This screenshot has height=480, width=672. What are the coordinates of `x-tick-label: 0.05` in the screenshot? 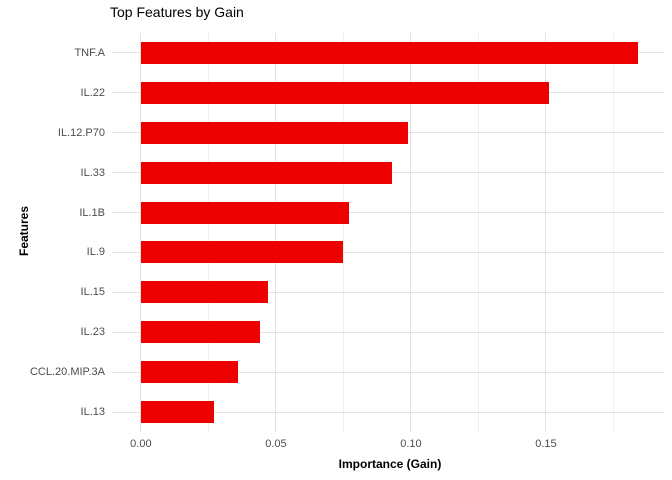 It's located at (276, 444).